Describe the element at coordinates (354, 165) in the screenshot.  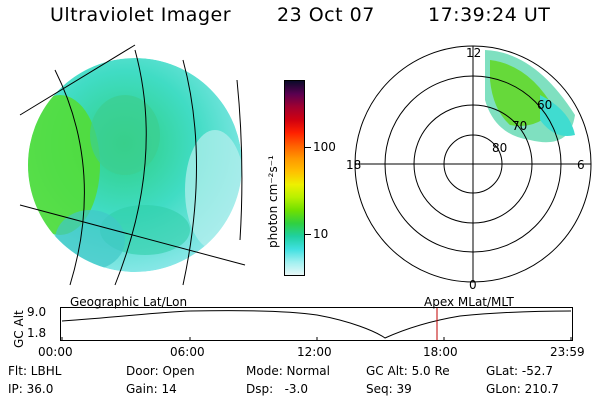
I see `mlt-label-18: 18` at that location.